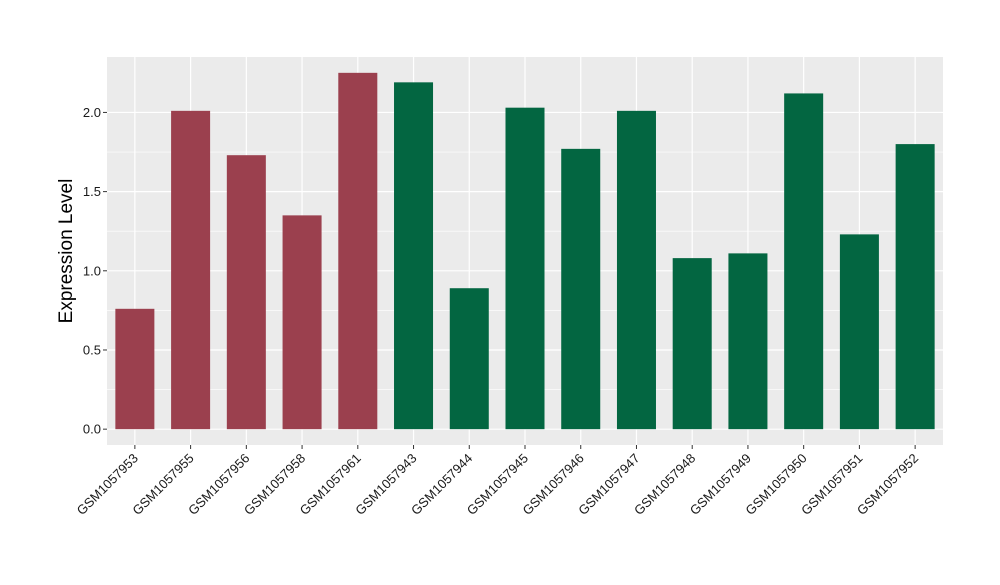 The width and height of the screenshot is (1000, 585). Describe the element at coordinates (191, 270) in the screenshot. I see `bar-GSM1057955` at that location.